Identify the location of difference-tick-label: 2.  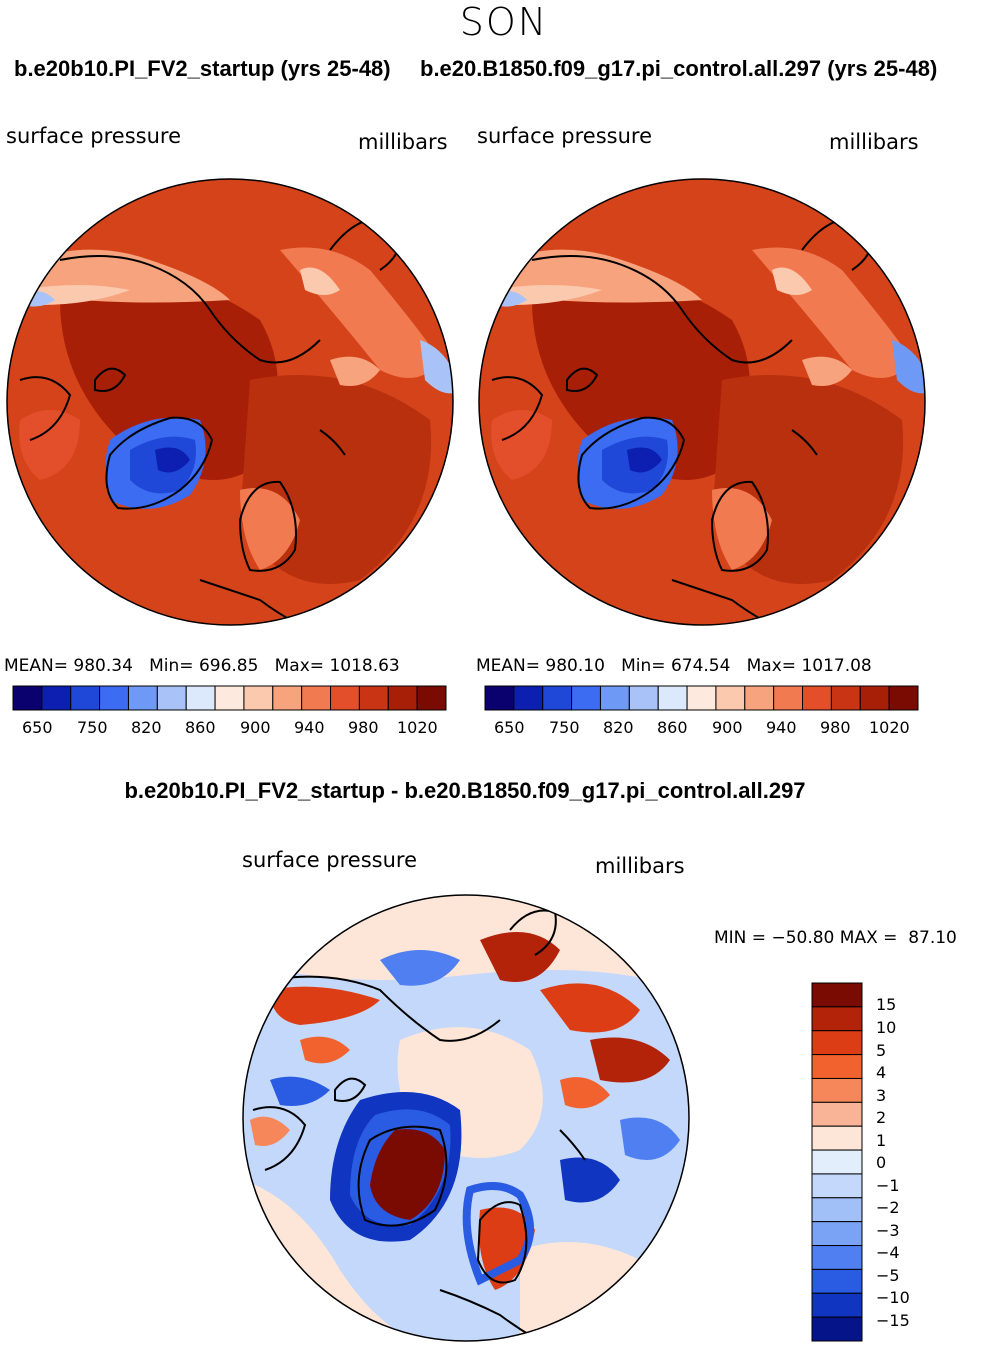
(881, 1117).